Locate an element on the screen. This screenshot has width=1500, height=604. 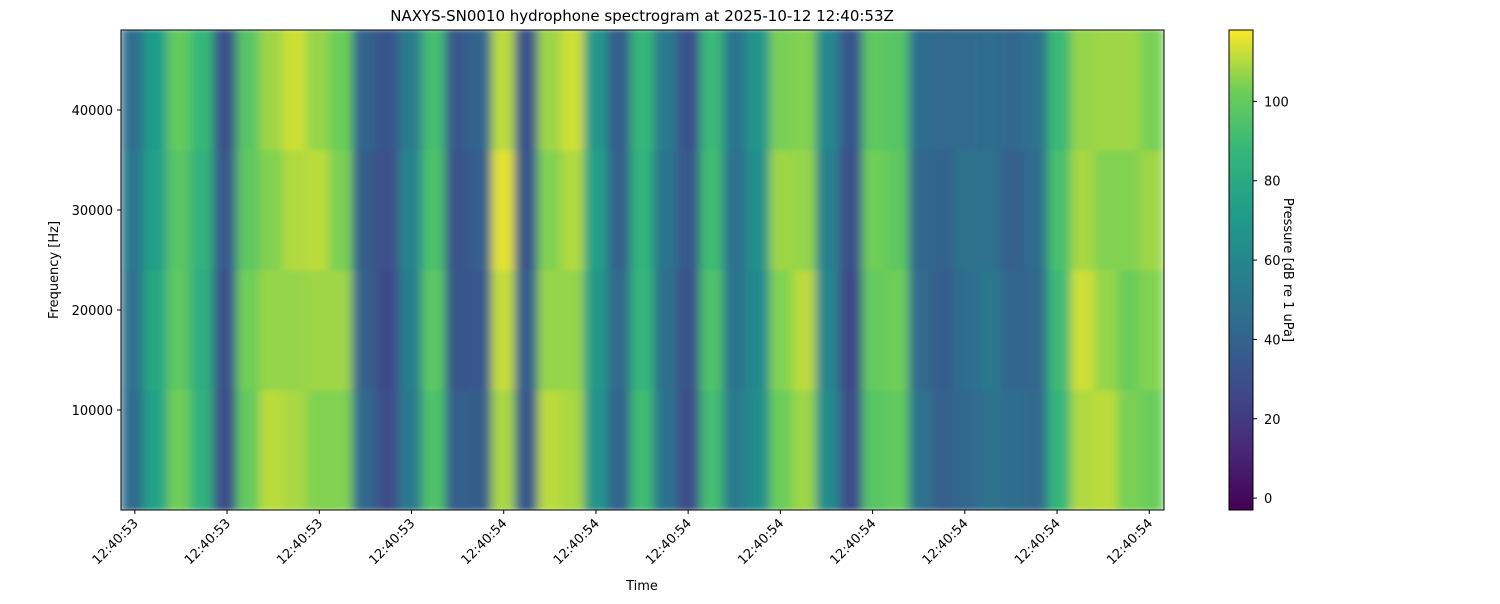
y-tick-label: 30000 is located at coordinates (92, 211).